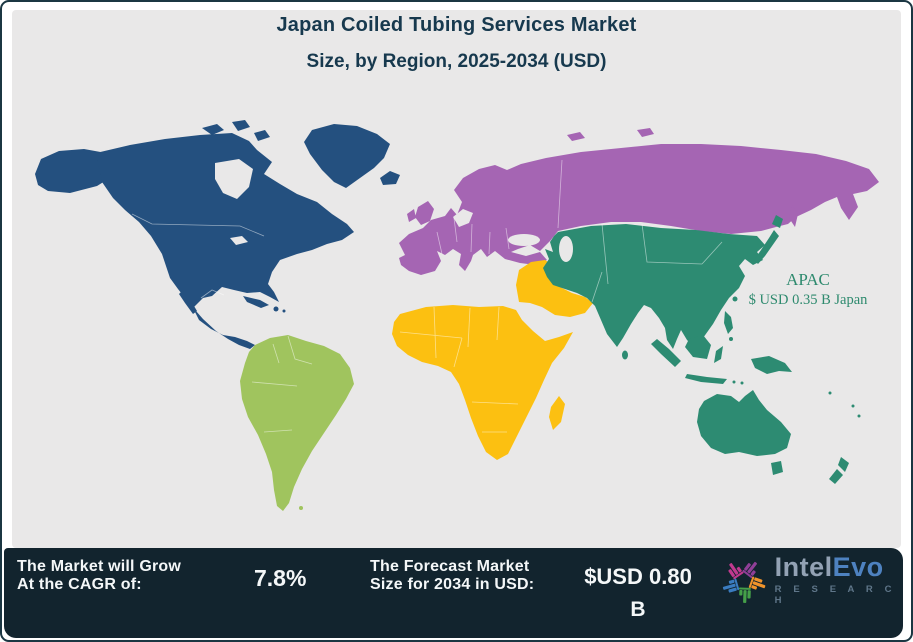 This screenshot has width=913, height=642. I want to click on cagr-value: 7.8%, so click(280, 578).